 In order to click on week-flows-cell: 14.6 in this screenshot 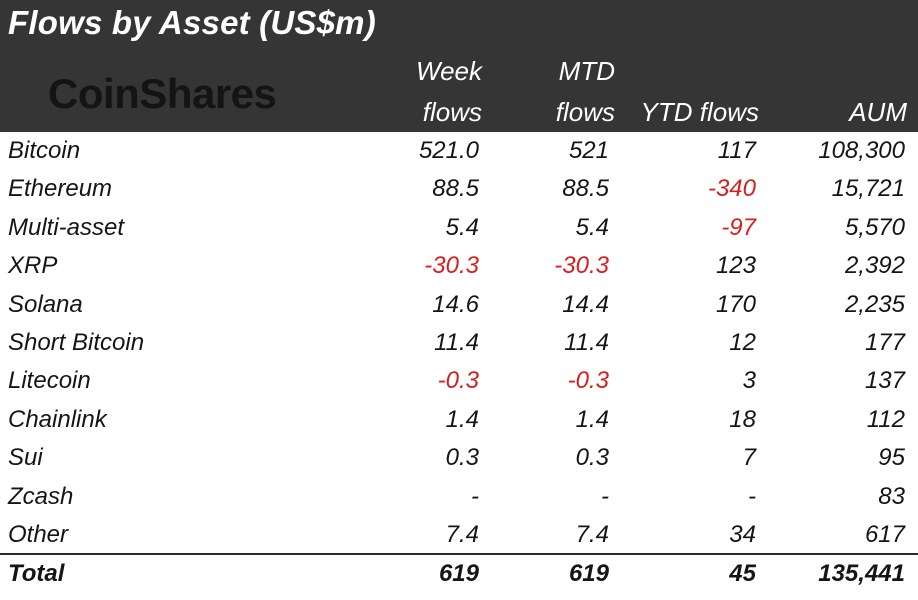, I will do `click(455, 304)`.